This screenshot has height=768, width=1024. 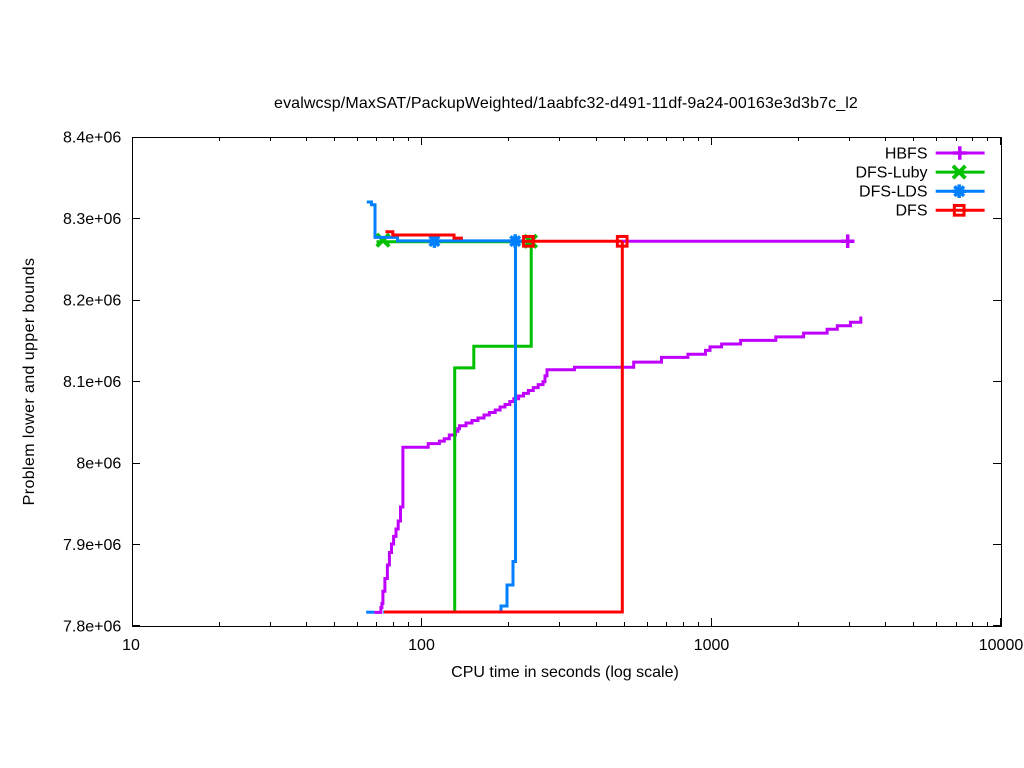 What do you see at coordinates (565, 672) in the screenshot?
I see `svg-text:CPU time in seconds (log scale: CPU time in seconds (log scale)` at bounding box center [565, 672].